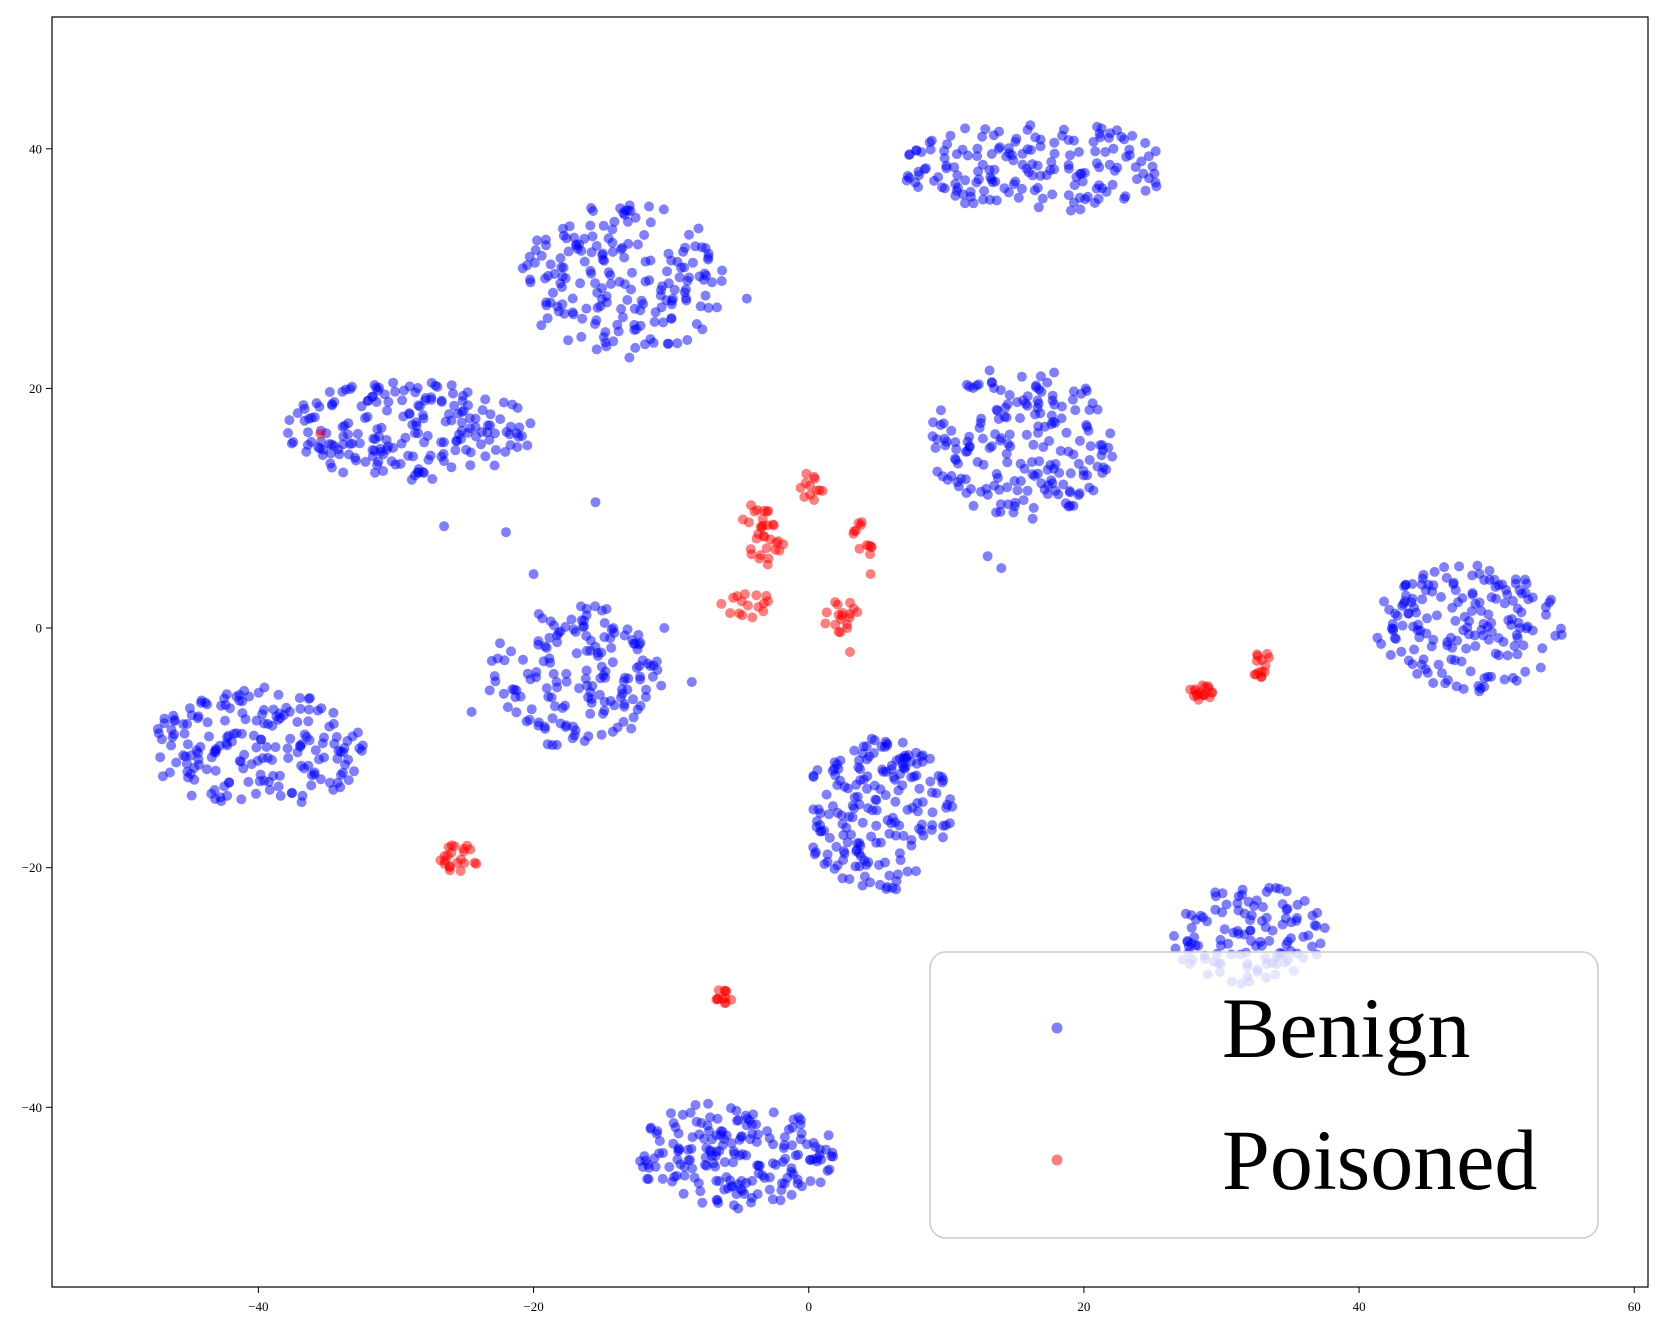 The height and width of the screenshot is (1329, 1661). What do you see at coordinates (32, 1107) in the screenshot?
I see `y-tick-label: −40` at bounding box center [32, 1107].